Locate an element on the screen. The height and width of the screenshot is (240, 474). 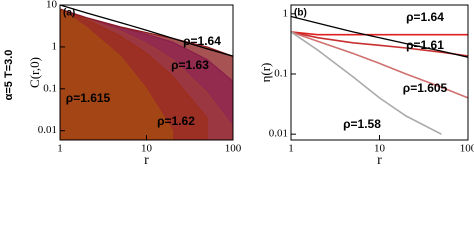
series-label: ρ=1.62 is located at coordinates (176, 121).